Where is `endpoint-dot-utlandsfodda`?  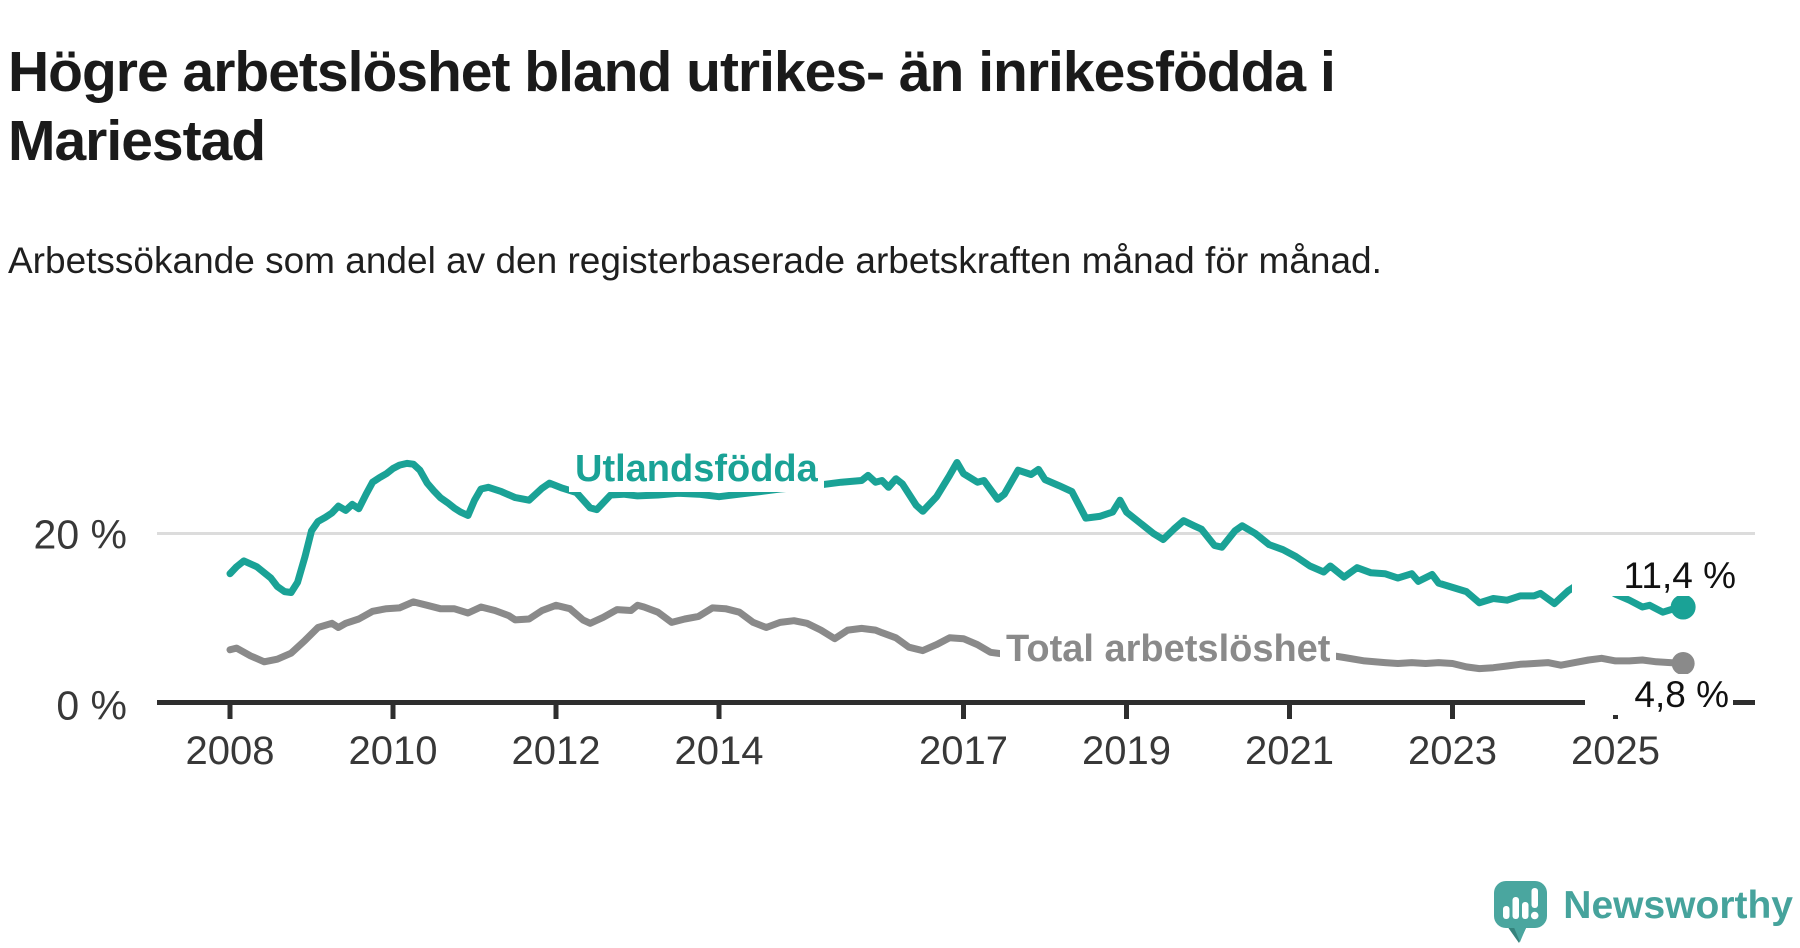 endpoint-dot-utlandsfodda is located at coordinates (1683, 607).